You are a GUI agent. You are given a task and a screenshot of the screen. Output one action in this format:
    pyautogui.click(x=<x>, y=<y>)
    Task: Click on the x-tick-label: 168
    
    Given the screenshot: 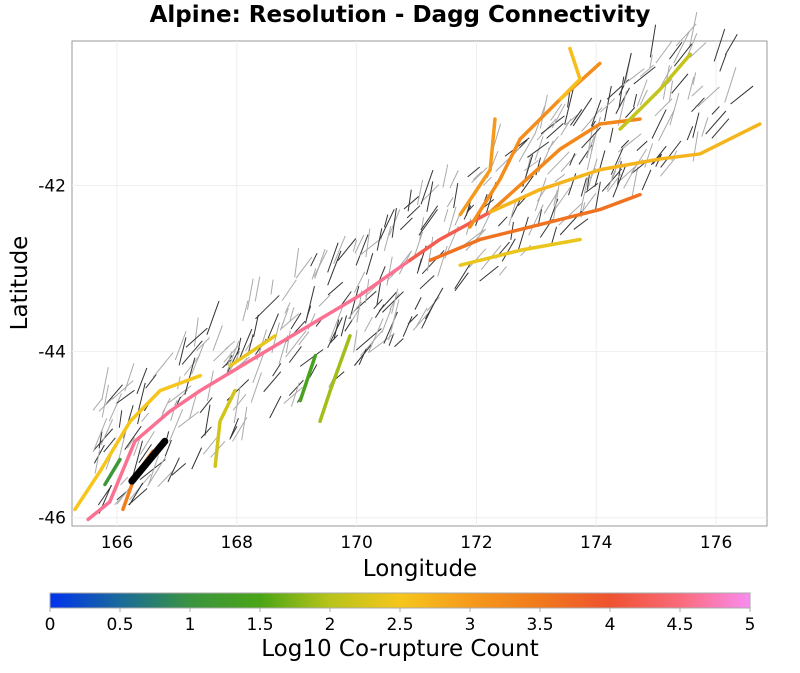 What is the action you would take?
    pyautogui.click(x=237, y=543)
    